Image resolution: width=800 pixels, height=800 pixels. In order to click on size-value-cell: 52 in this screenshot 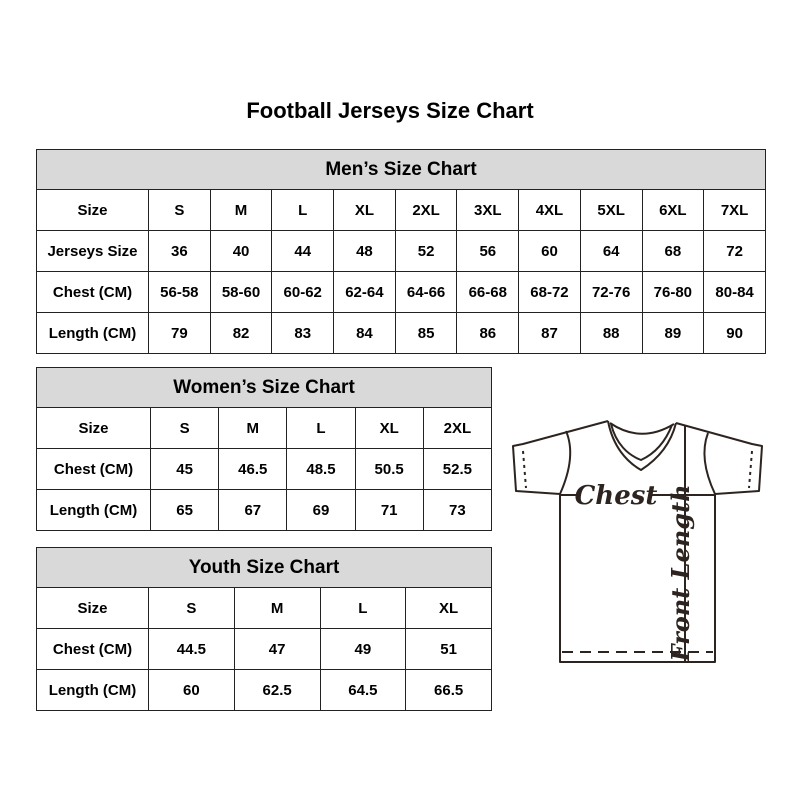, I will do `click(426, 251)`.